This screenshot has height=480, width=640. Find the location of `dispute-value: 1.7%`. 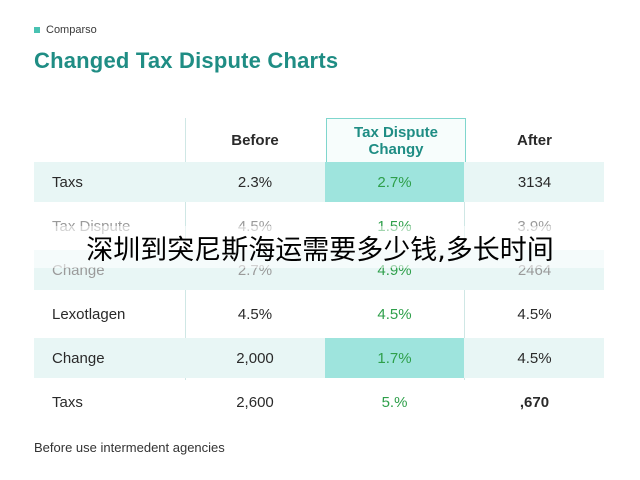

dispute-value: 1.7% is located at coordinates (394, 358).